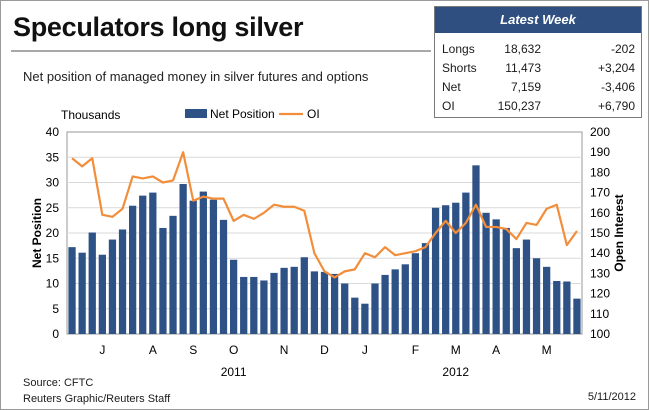 The height and width of the screenshot is (410, 649). I want to click on right-tick-label: 190, so click(600, 152).